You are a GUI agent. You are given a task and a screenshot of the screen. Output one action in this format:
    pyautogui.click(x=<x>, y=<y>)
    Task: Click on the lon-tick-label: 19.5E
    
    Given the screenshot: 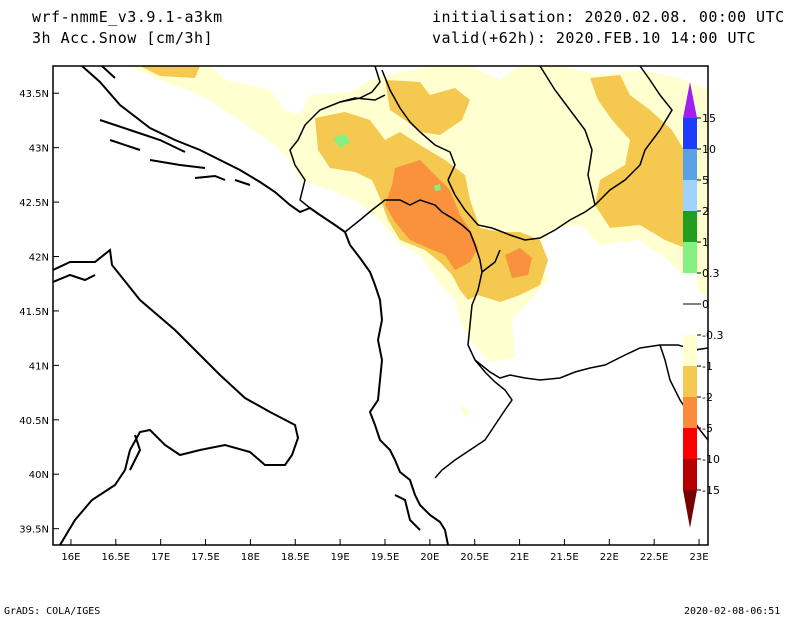 What is the action you would take?
    pyautogui.click(x=385, y=557)
    